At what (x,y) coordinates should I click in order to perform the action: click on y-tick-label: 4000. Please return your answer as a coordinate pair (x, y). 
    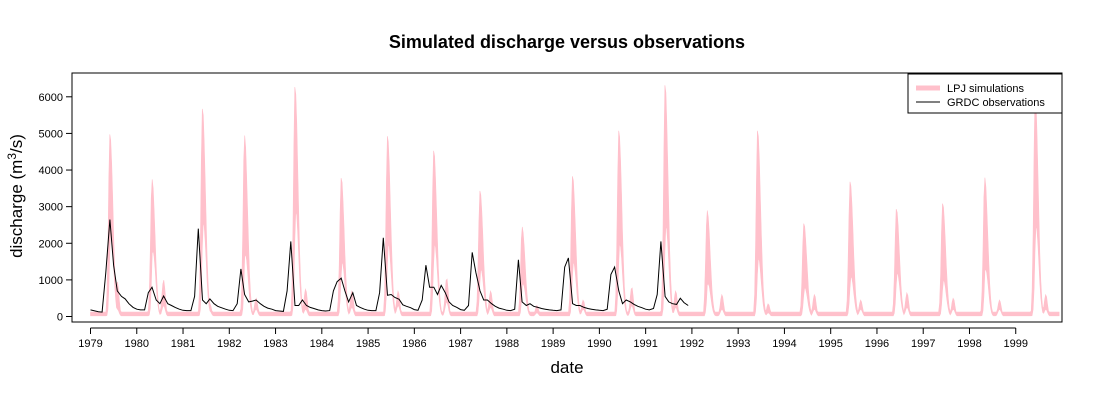
    Looking at the image, I should click on (51, 171).